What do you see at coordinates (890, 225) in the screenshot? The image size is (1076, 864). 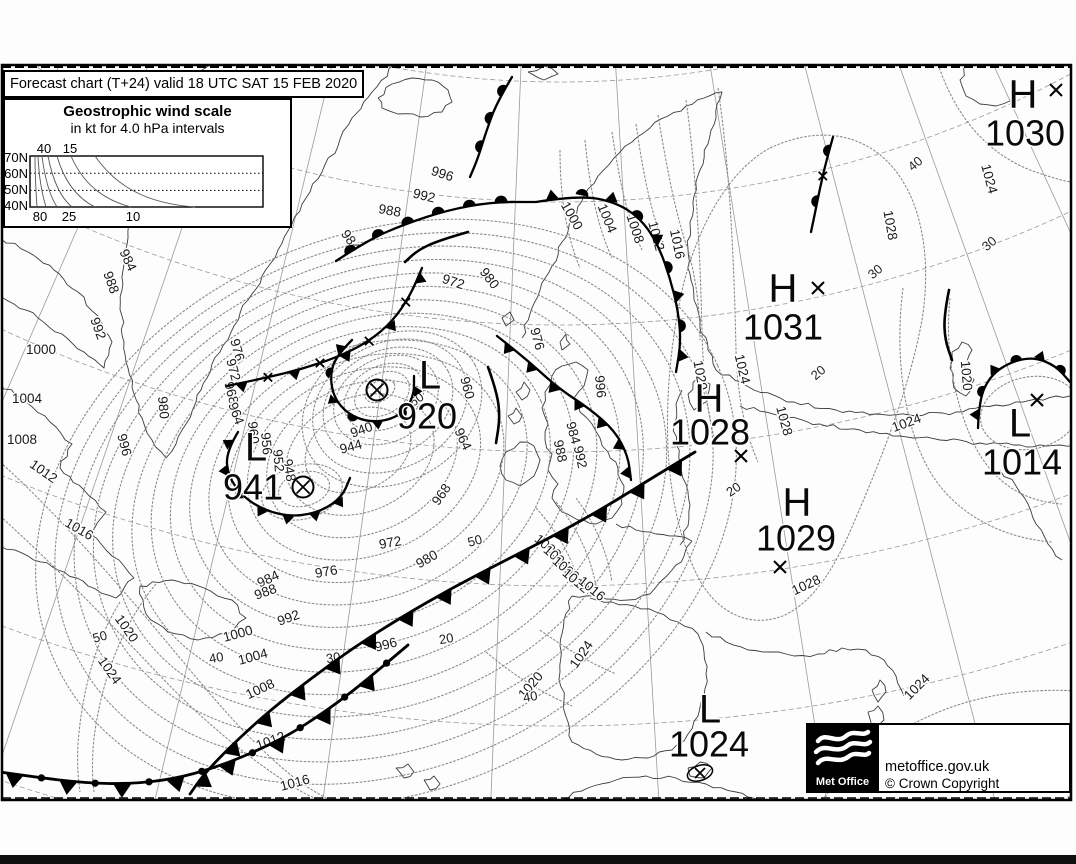 I see `isobar-value-label: 1028` at bounding box center [890, 225].